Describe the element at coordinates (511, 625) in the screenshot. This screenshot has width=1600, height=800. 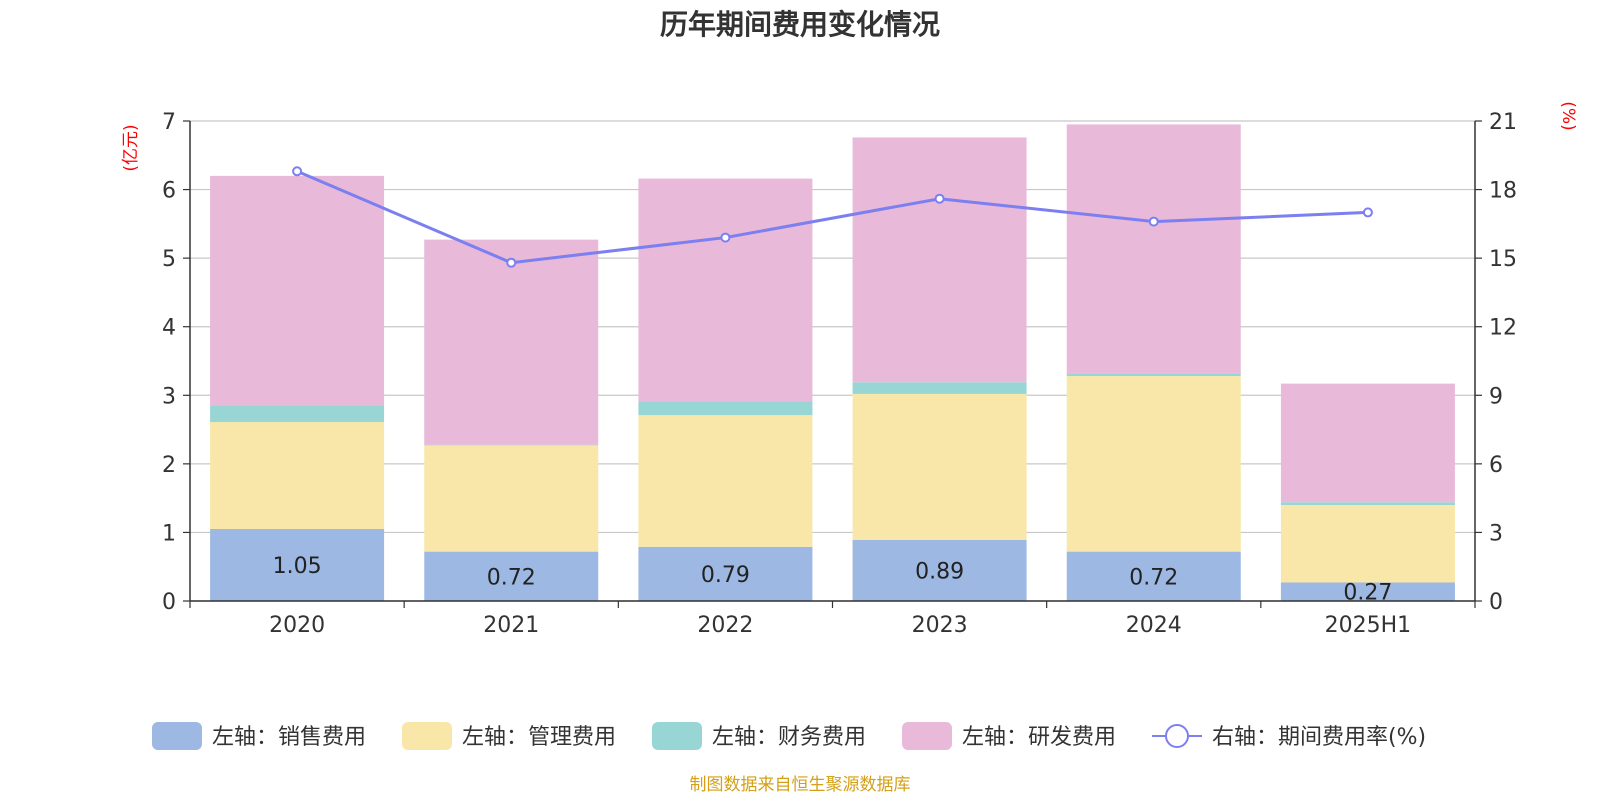
I see `x-axis-tick-label: 2021` at that location.